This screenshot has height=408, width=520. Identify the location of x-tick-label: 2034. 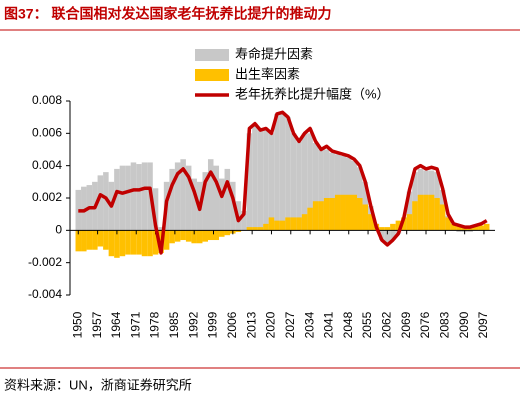
(309, 324).